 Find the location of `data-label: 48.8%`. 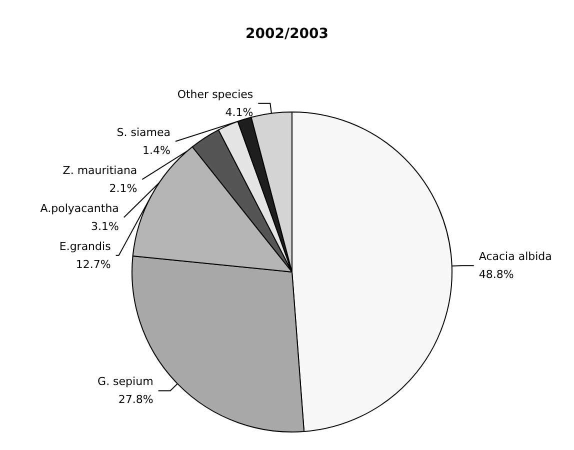

data-label: 48.8% is located at coordinates (496, 275).